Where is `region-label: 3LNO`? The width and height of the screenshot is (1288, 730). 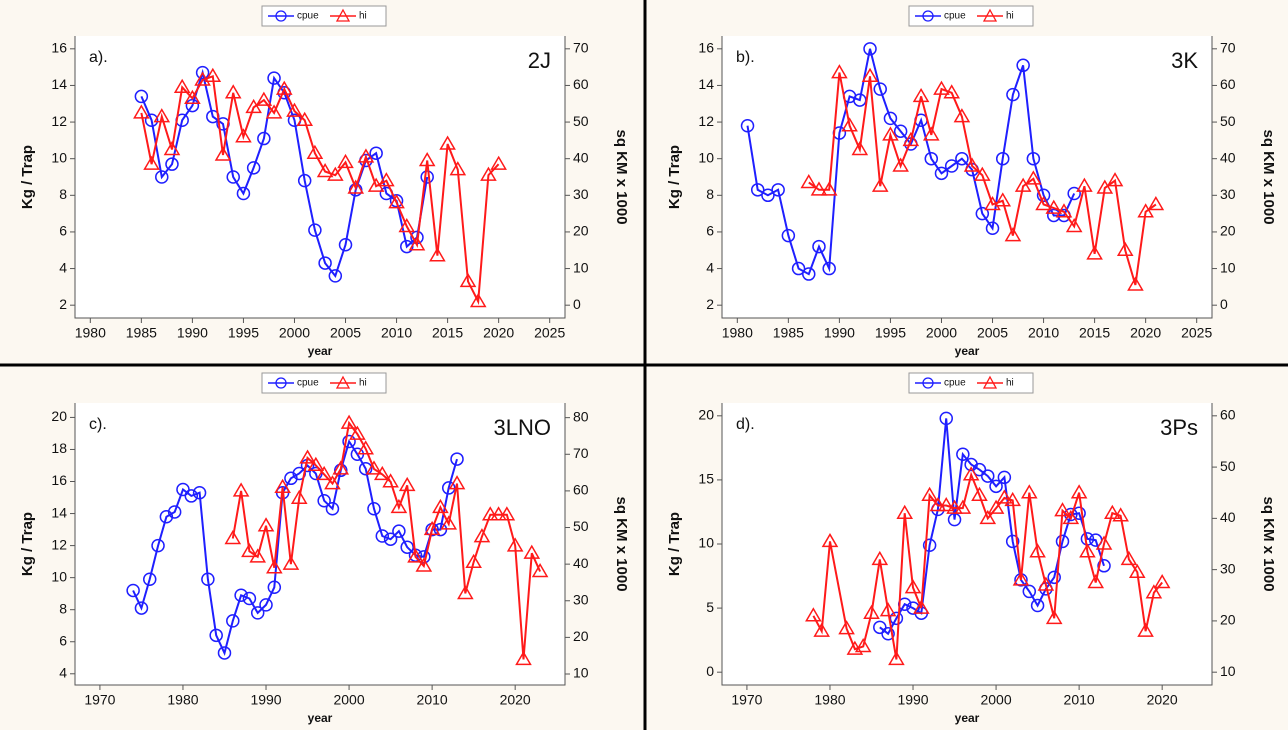 region-label: 3LNO is located at coordinates (522, 427).